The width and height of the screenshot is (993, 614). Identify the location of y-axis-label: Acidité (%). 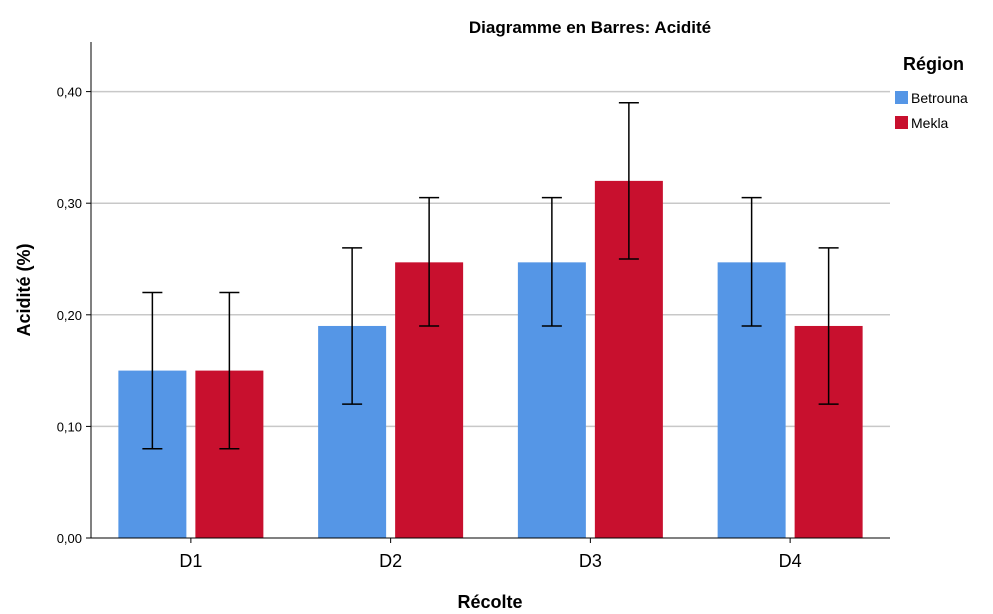
(24, 289).